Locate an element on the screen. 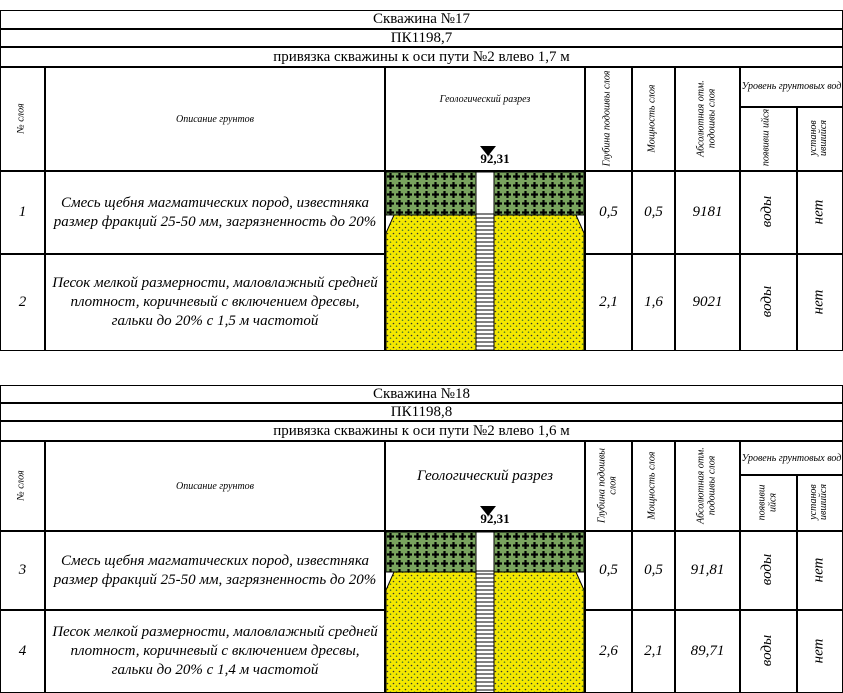 The image size is (843, 693). header-description-cell: Описание грунтов is located at coordinates (215, 486).